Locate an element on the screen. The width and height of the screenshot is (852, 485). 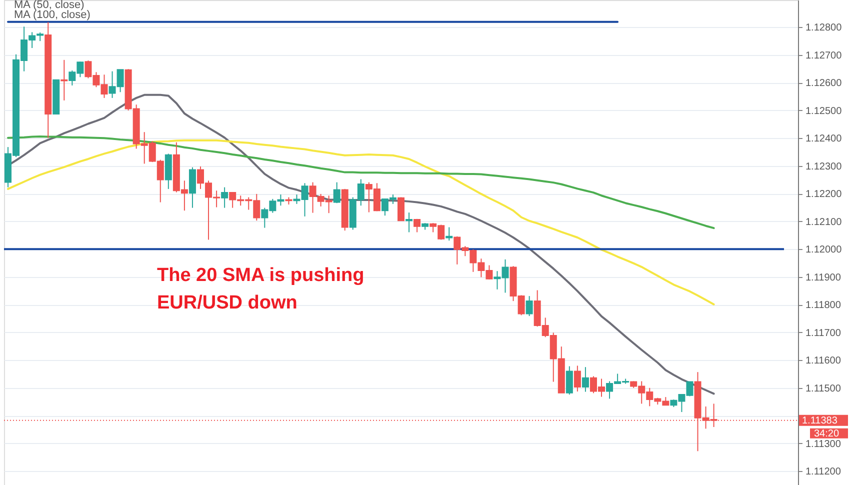
y-tick-label: 1.11500 is located at coordinates (824, 388).